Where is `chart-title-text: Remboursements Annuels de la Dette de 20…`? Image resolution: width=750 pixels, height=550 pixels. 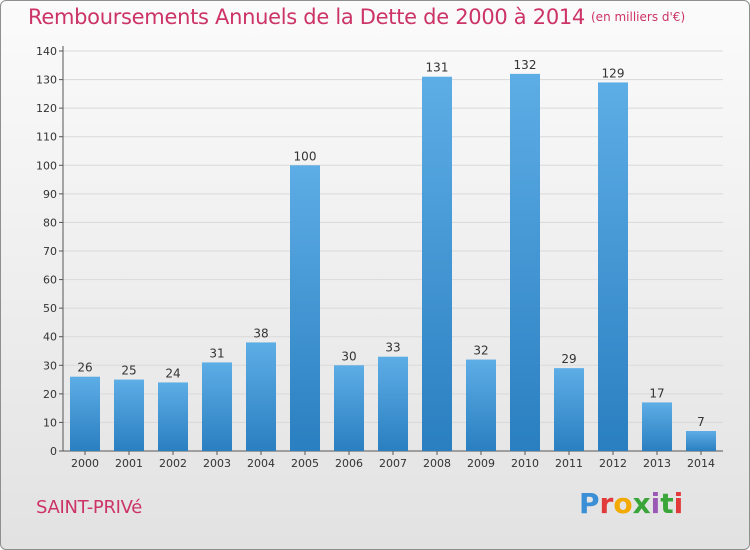 chart-title-text: Remboursements Annuels de la Dette de 20… is located at coordinates (306, 17).